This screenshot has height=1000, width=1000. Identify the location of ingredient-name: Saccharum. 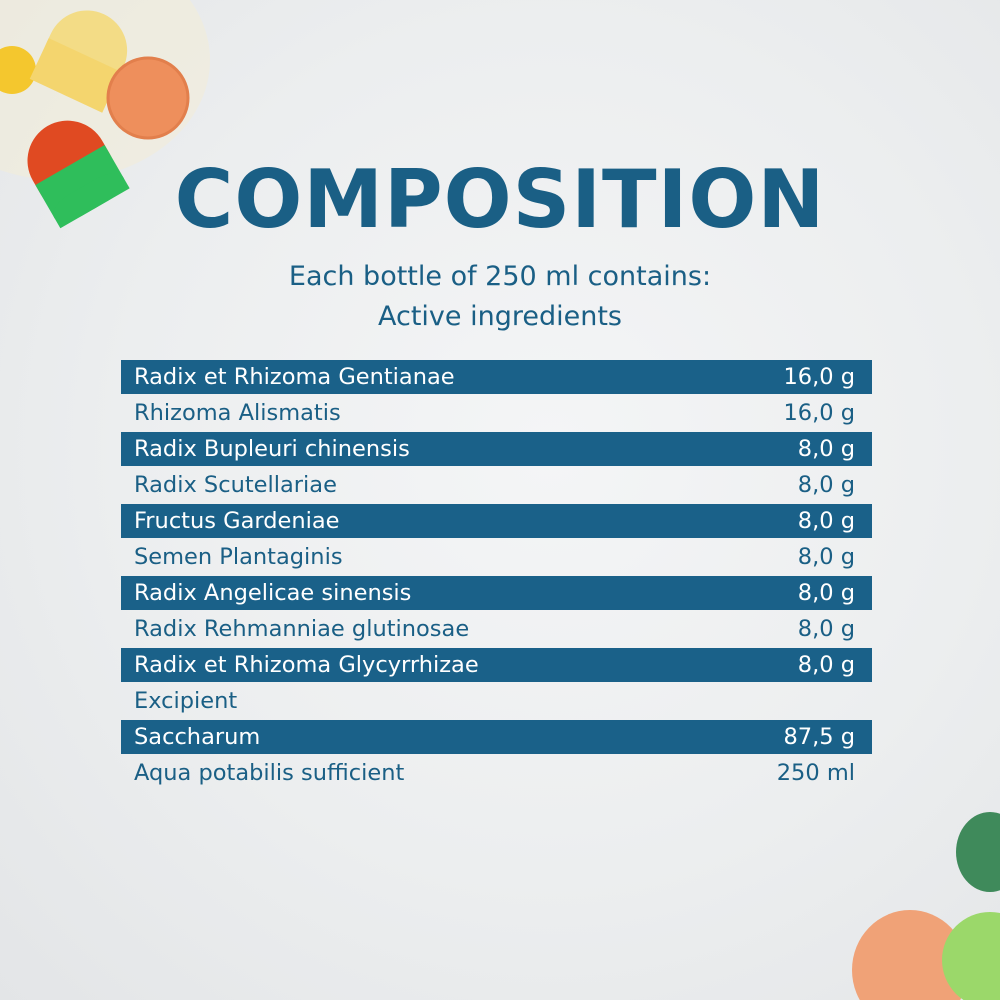
(197, 737).